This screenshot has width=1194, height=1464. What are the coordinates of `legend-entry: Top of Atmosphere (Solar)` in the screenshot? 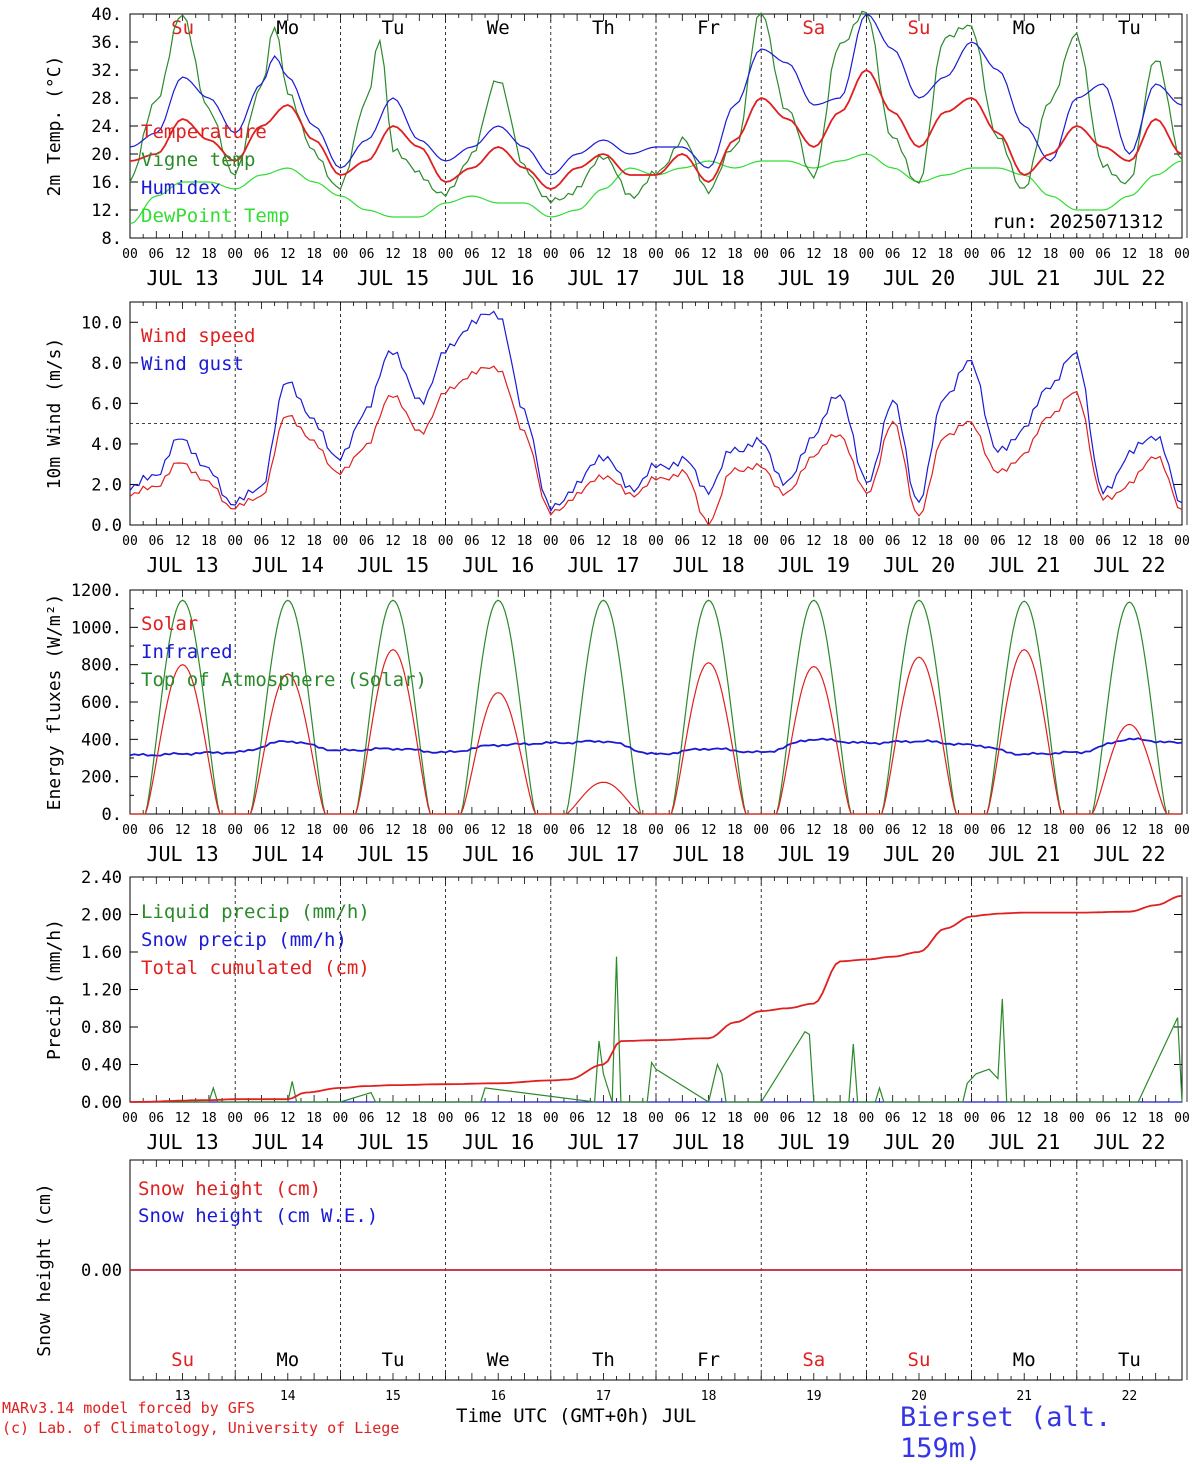 It's located at (284, 680).